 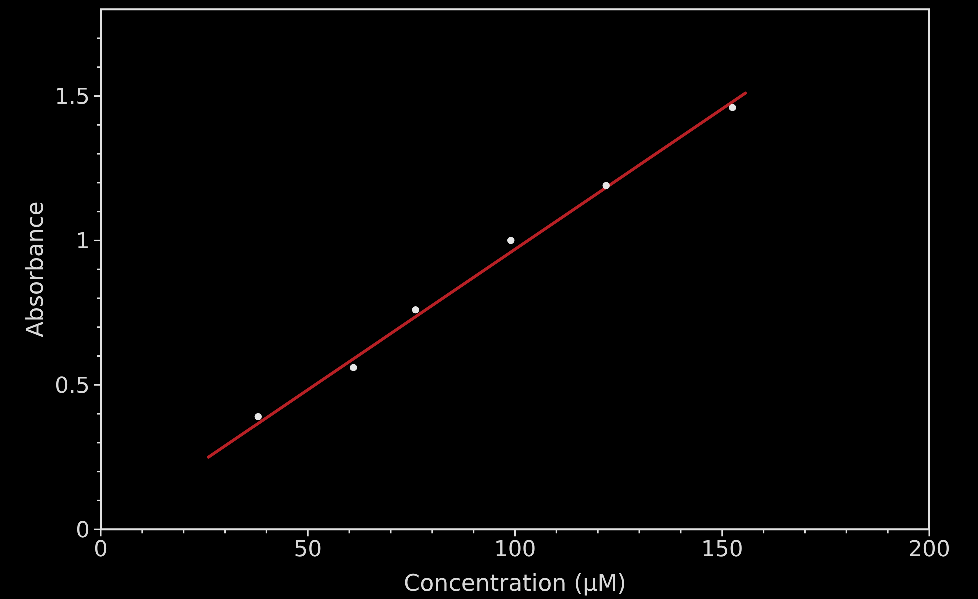 I want to click on y-tick-label: 0, so click(x=83, y=531).